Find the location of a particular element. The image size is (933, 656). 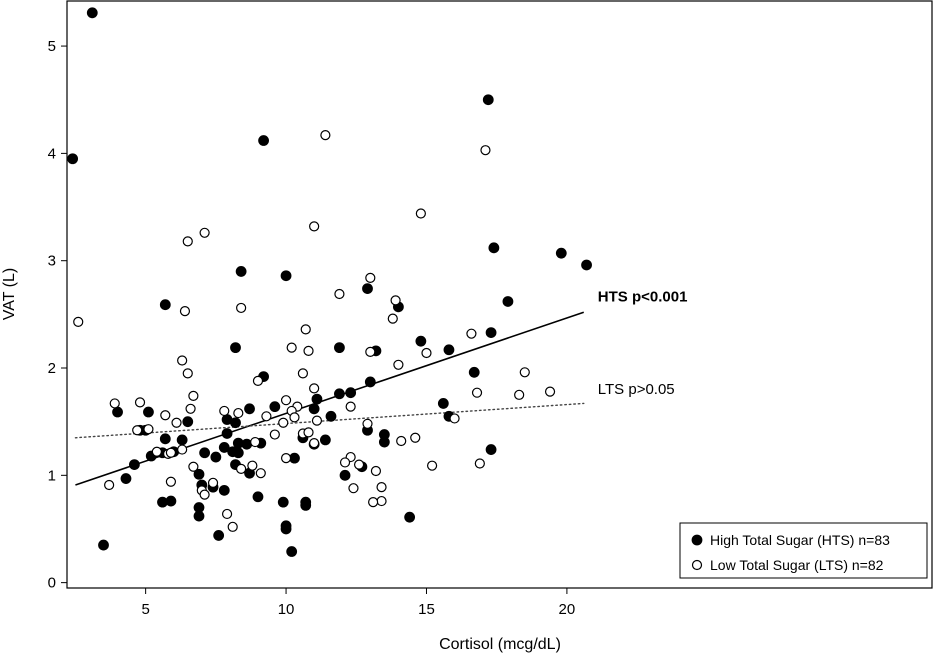

x-tick-label: 5 is located at coordinates (145, 609).